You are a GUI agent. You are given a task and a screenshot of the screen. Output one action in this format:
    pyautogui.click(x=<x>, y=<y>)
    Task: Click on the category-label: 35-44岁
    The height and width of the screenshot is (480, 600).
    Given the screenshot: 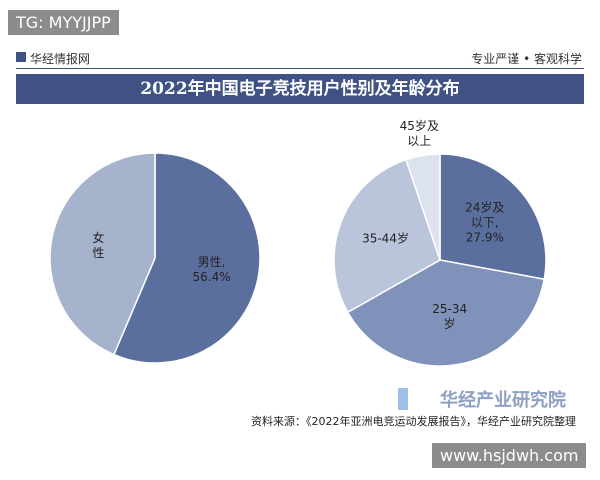 What is the action you would take?
    pyautogui.click(x=385, y=238)
    